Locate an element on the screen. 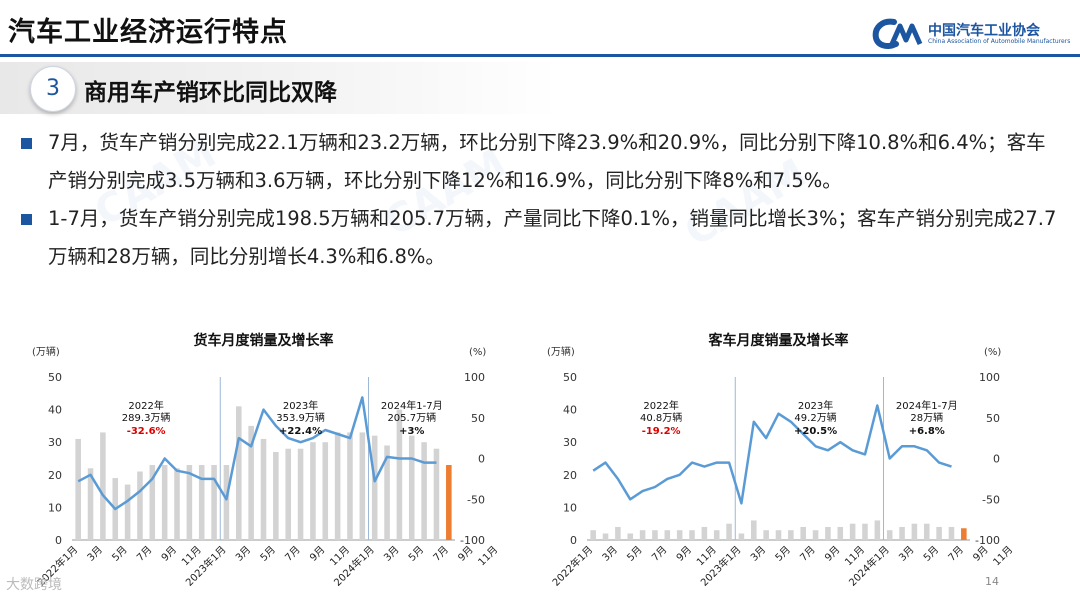 This screenshot has width=1080, height=607. x-tick-label: 2022年1月 is located at coordinates (572, 566).